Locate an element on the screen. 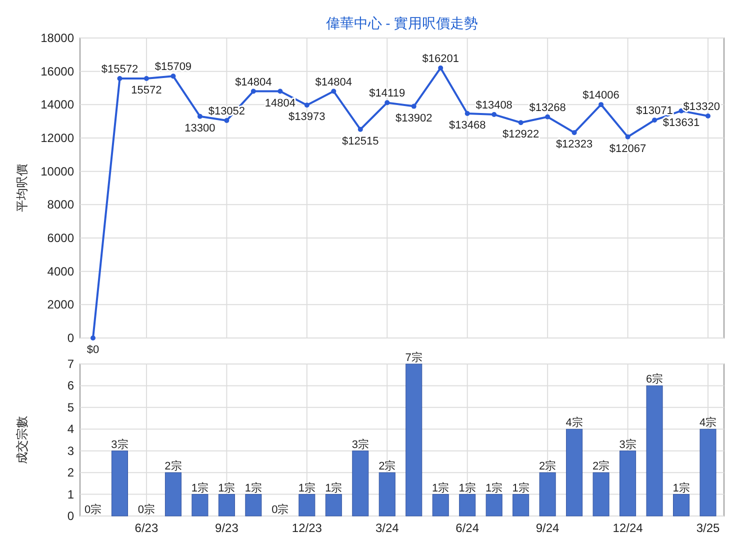  x-tick-label: 3/25 is located at coordinates (708, 528).